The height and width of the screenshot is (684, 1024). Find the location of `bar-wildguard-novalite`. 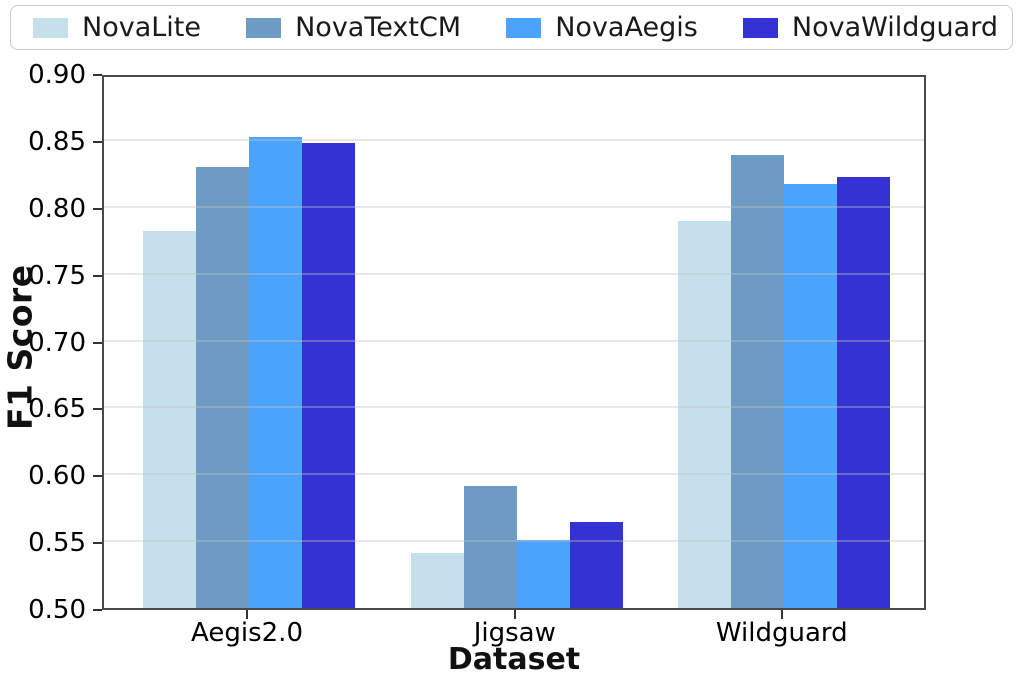

bar-wildguard-novalite is located at coordinates (704, 414).